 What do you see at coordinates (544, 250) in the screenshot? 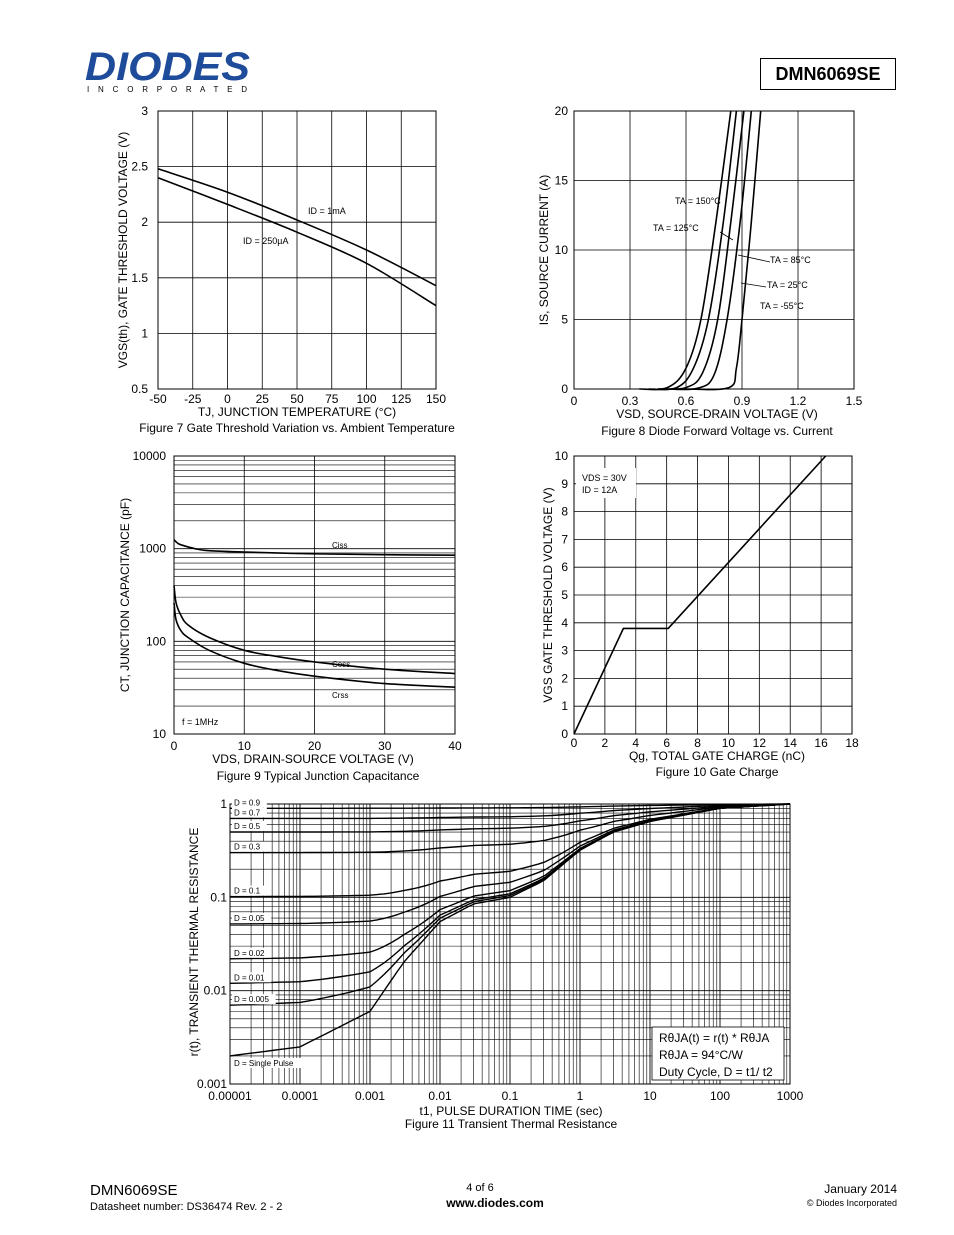
I see `fig8-ylabel: IS, SOURCE CURRENT (A)` at bounding box center [544, 250].